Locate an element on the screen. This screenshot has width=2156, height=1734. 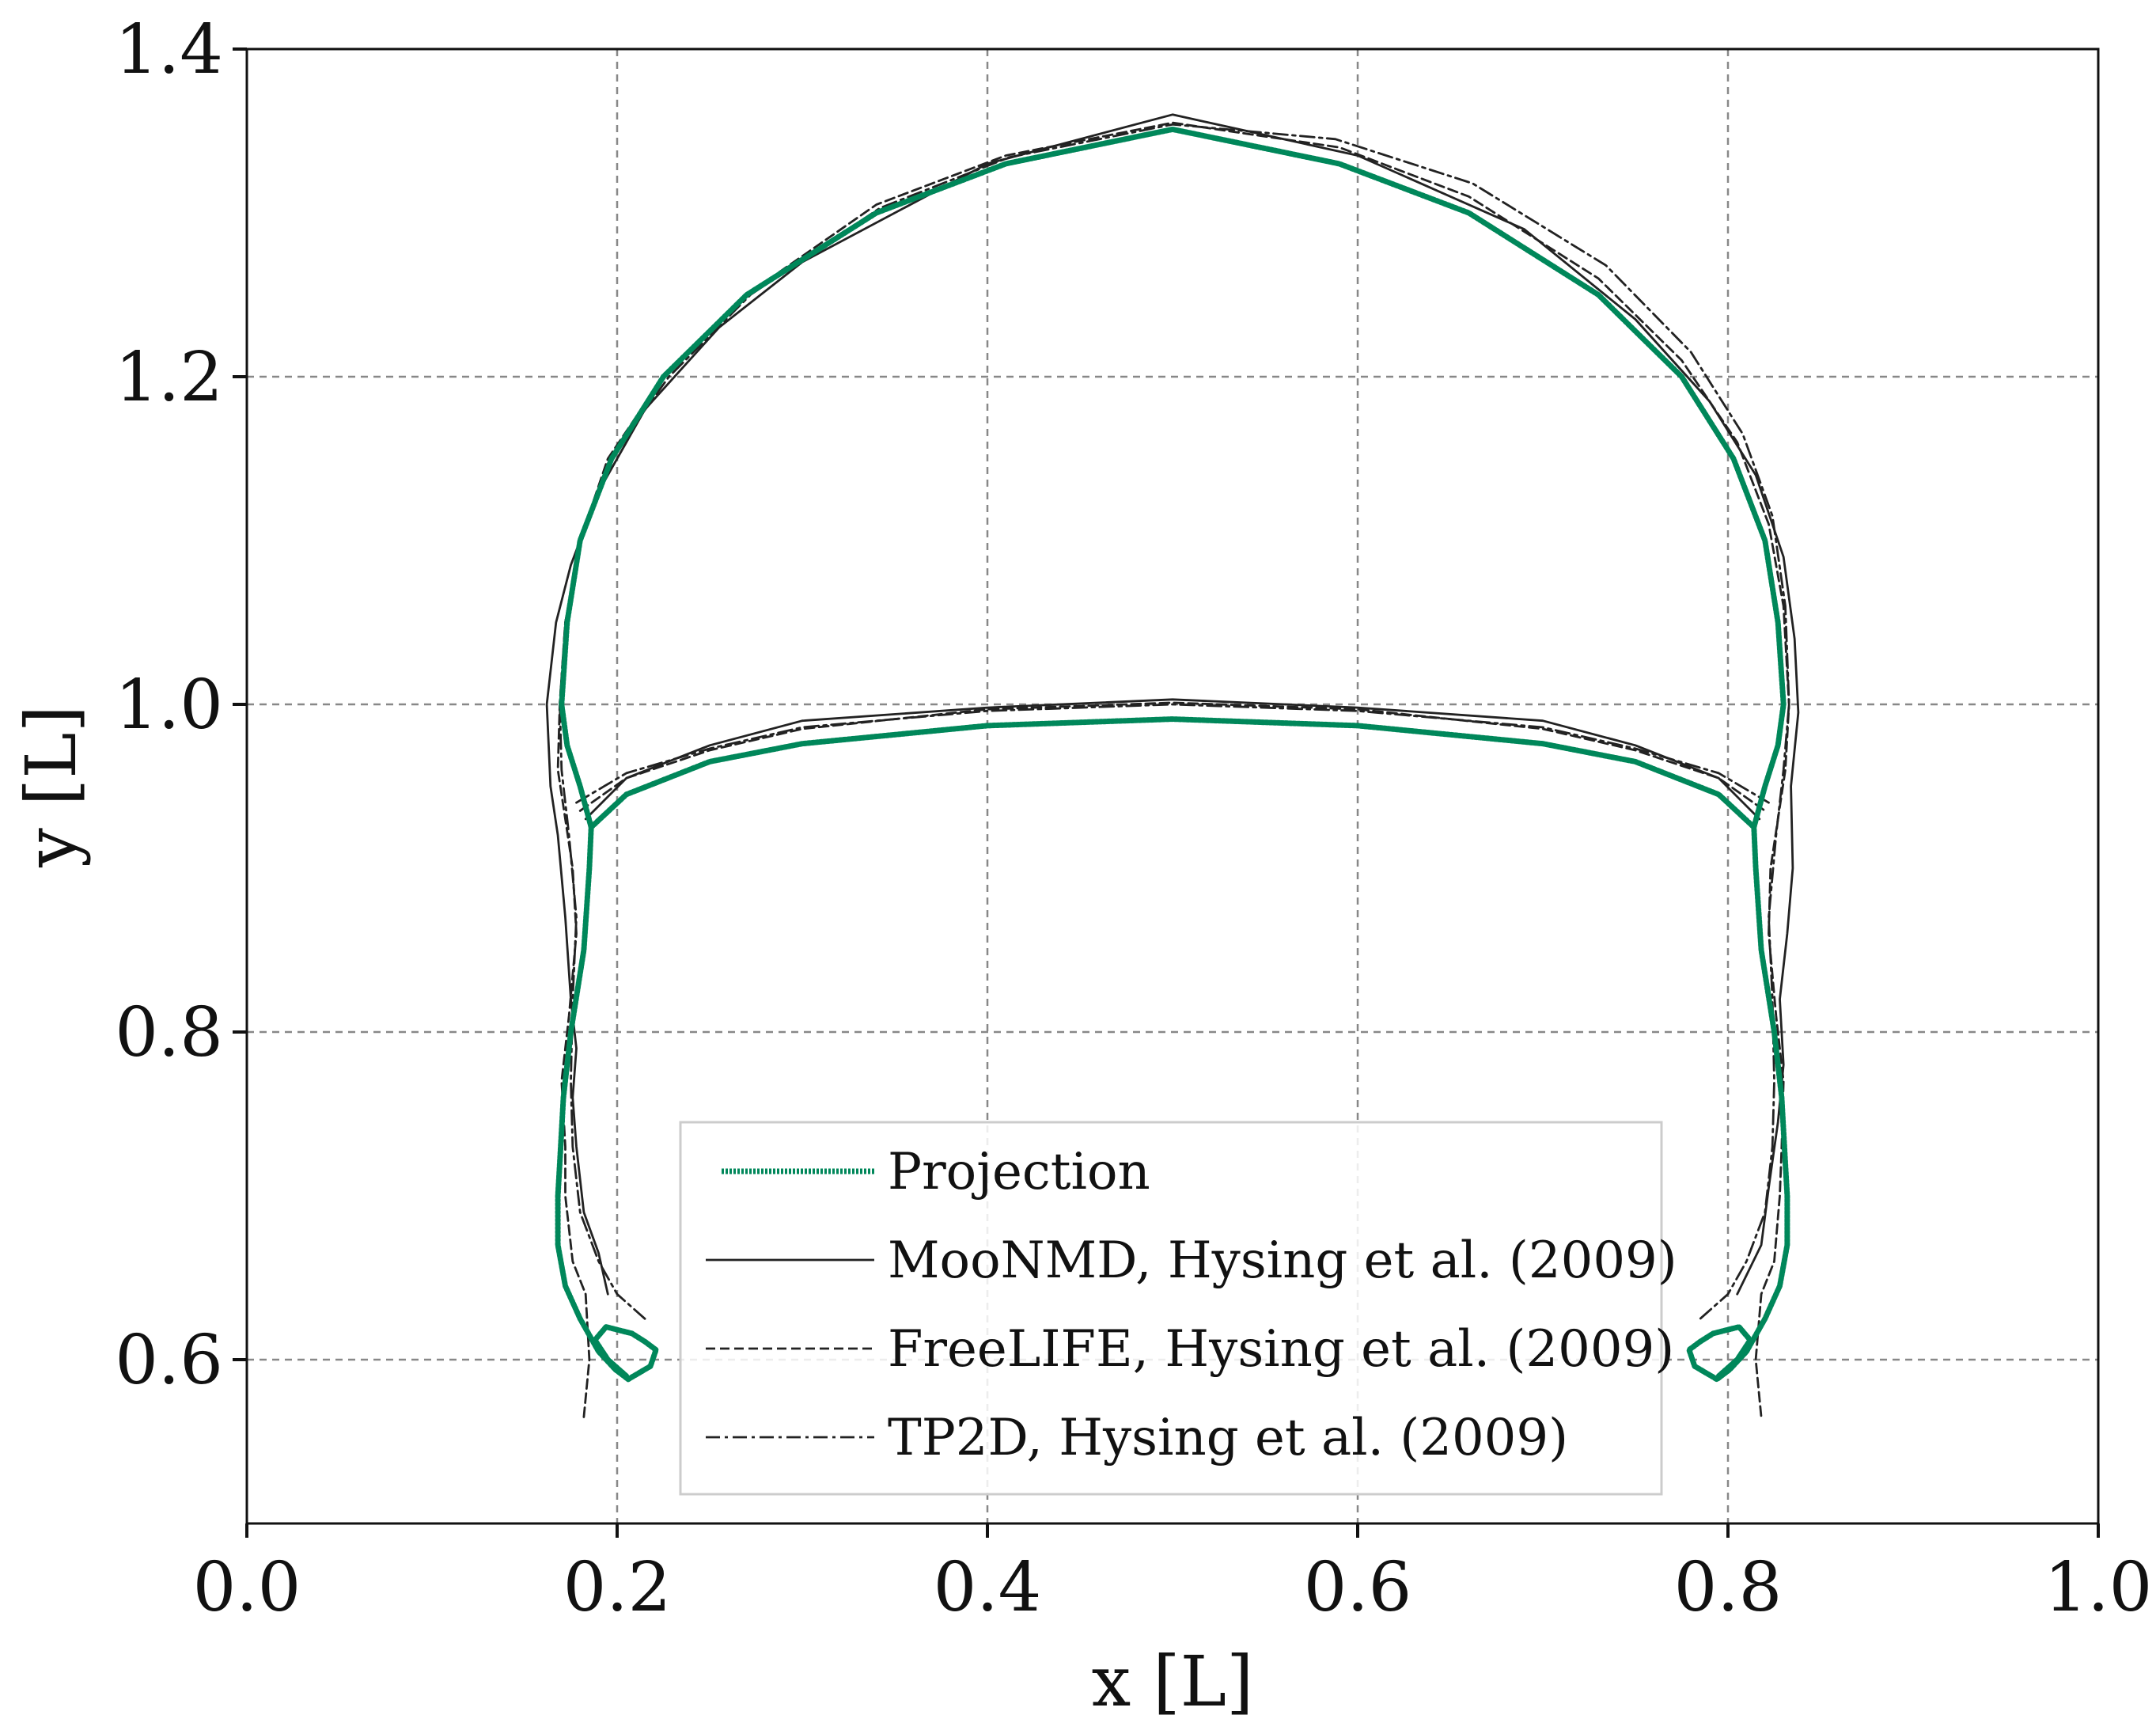
x-axis-label: x [L] is located at coordinates (1173, 1681).